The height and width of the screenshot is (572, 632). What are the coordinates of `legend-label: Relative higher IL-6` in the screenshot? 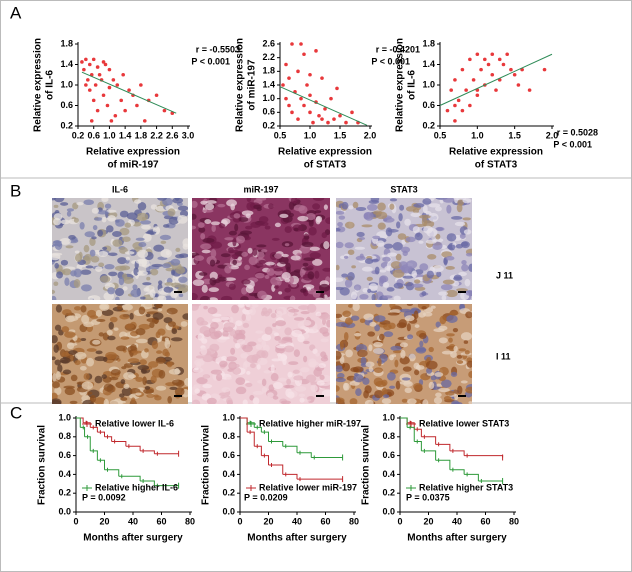 It's located at (136, 487).